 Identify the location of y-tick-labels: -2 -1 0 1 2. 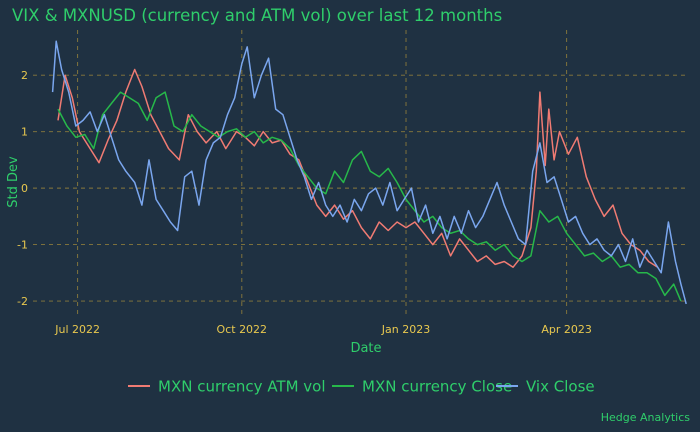
(22, 188).